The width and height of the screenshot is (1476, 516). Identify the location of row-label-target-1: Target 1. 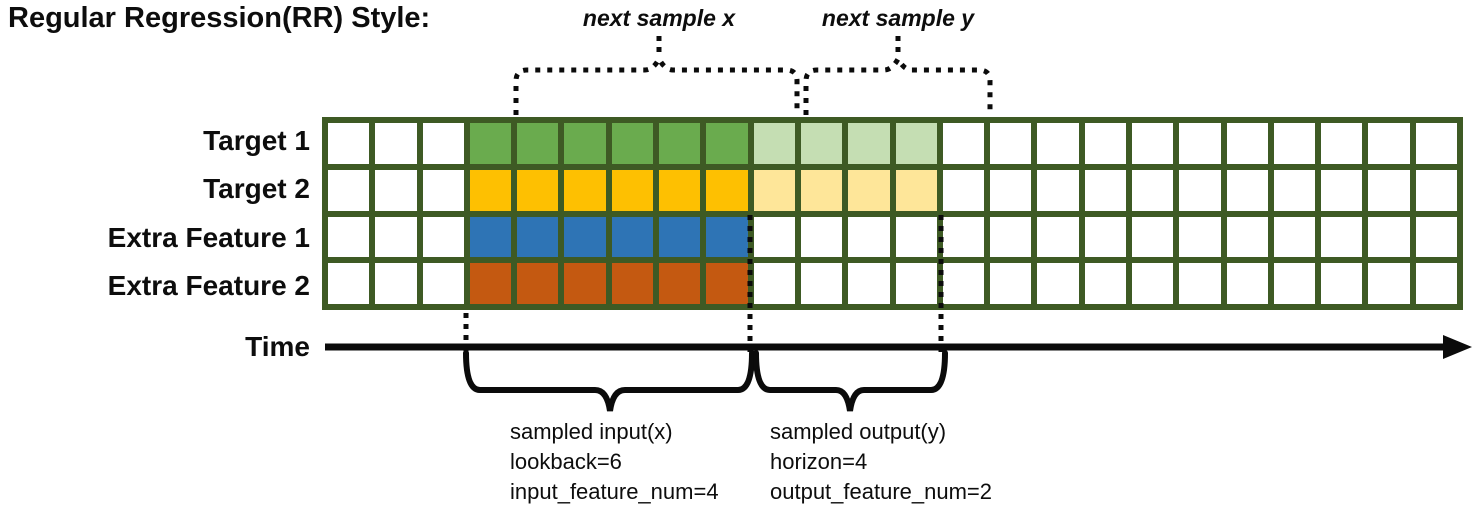
(256, 140).